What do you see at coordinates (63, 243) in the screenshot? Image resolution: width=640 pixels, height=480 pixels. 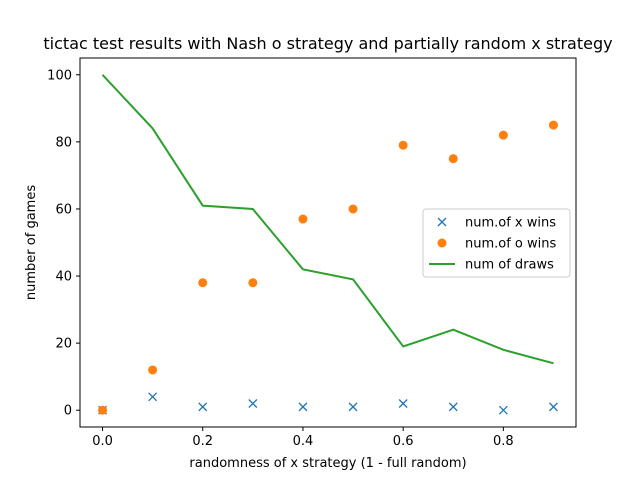 I see `y-axis: 0 20 40 60 80 100` at bounding box center [63, 243].